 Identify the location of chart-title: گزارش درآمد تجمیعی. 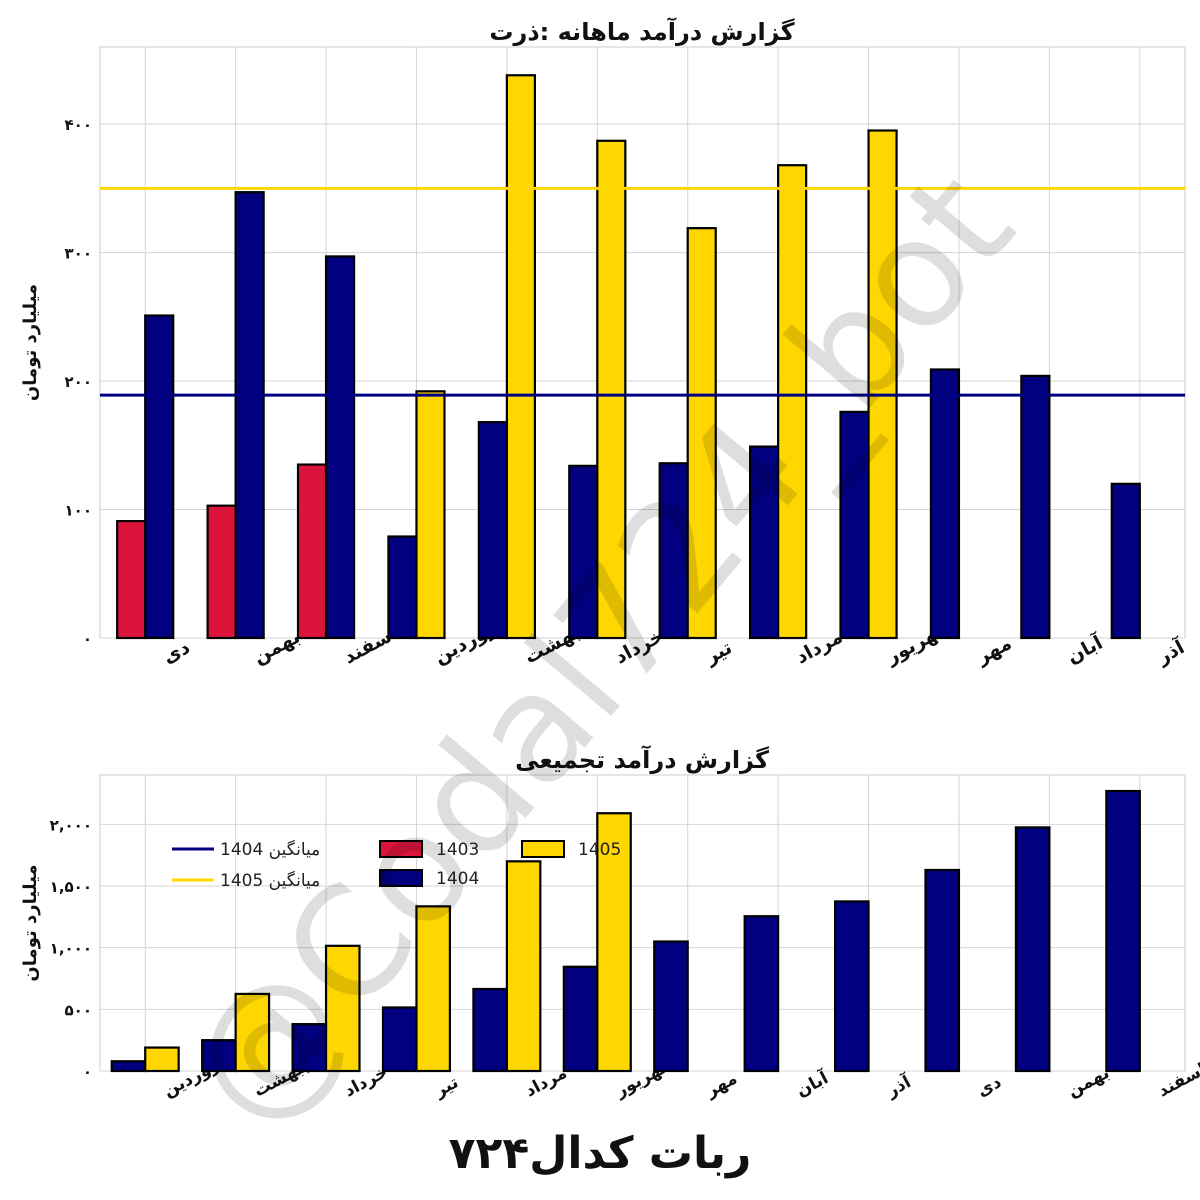
(642, 759).